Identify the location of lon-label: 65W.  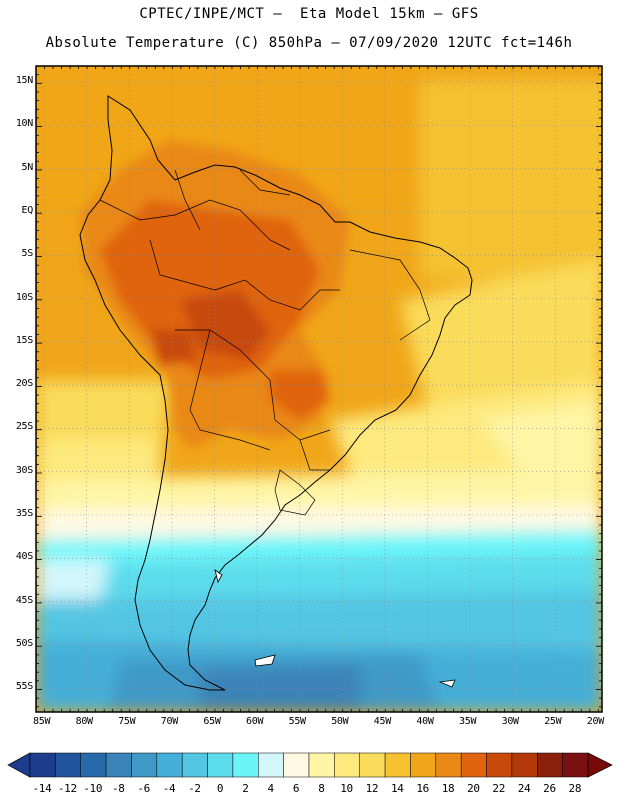
(212, 721).